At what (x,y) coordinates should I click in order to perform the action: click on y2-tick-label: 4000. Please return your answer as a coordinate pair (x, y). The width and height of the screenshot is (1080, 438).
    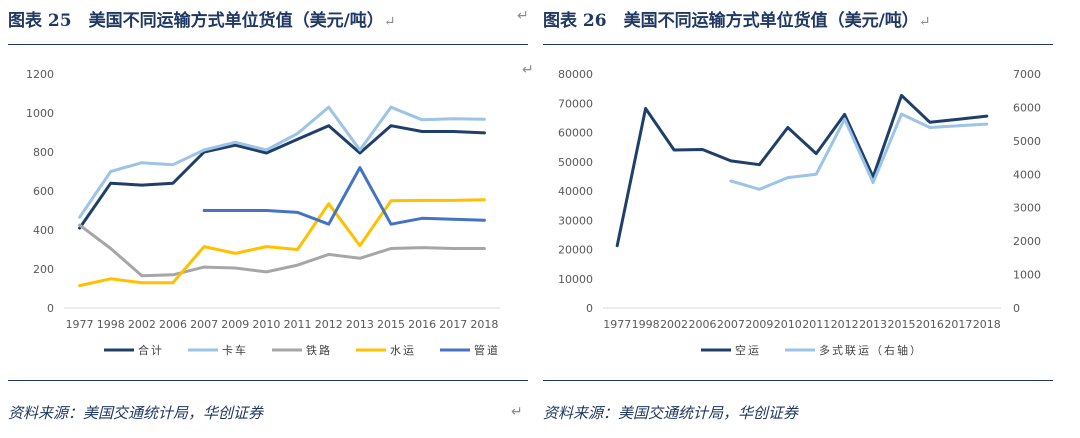
    Looking at the image, I should click on (1027, 174).